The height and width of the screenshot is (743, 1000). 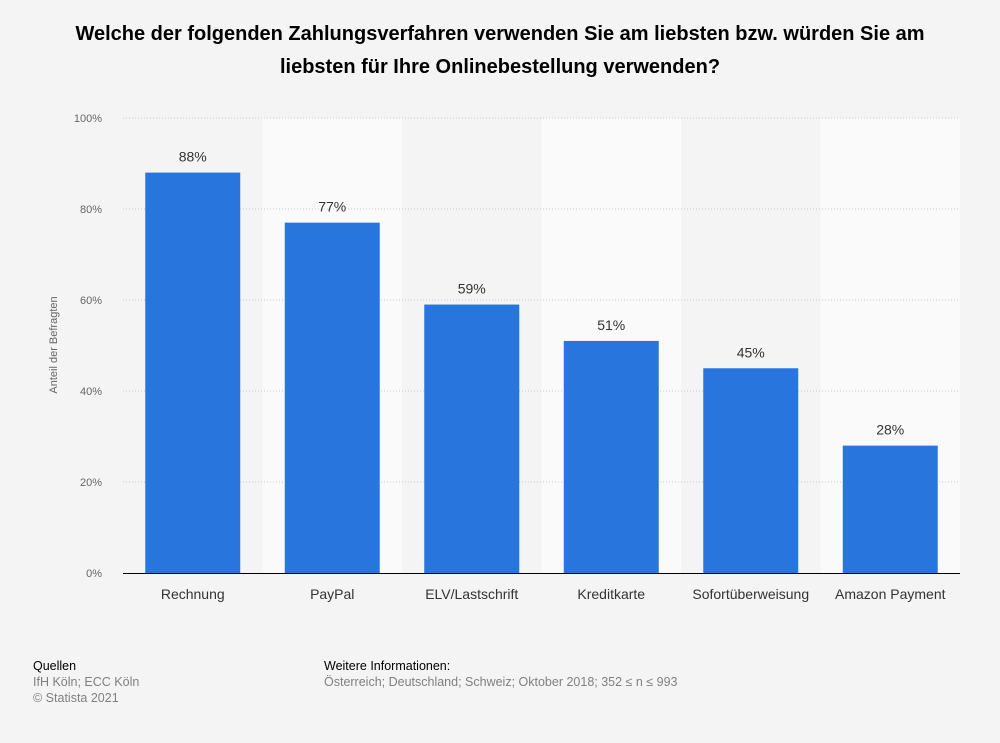 I want to click on y-tick-label: 20%, so click(x=91, y=483).